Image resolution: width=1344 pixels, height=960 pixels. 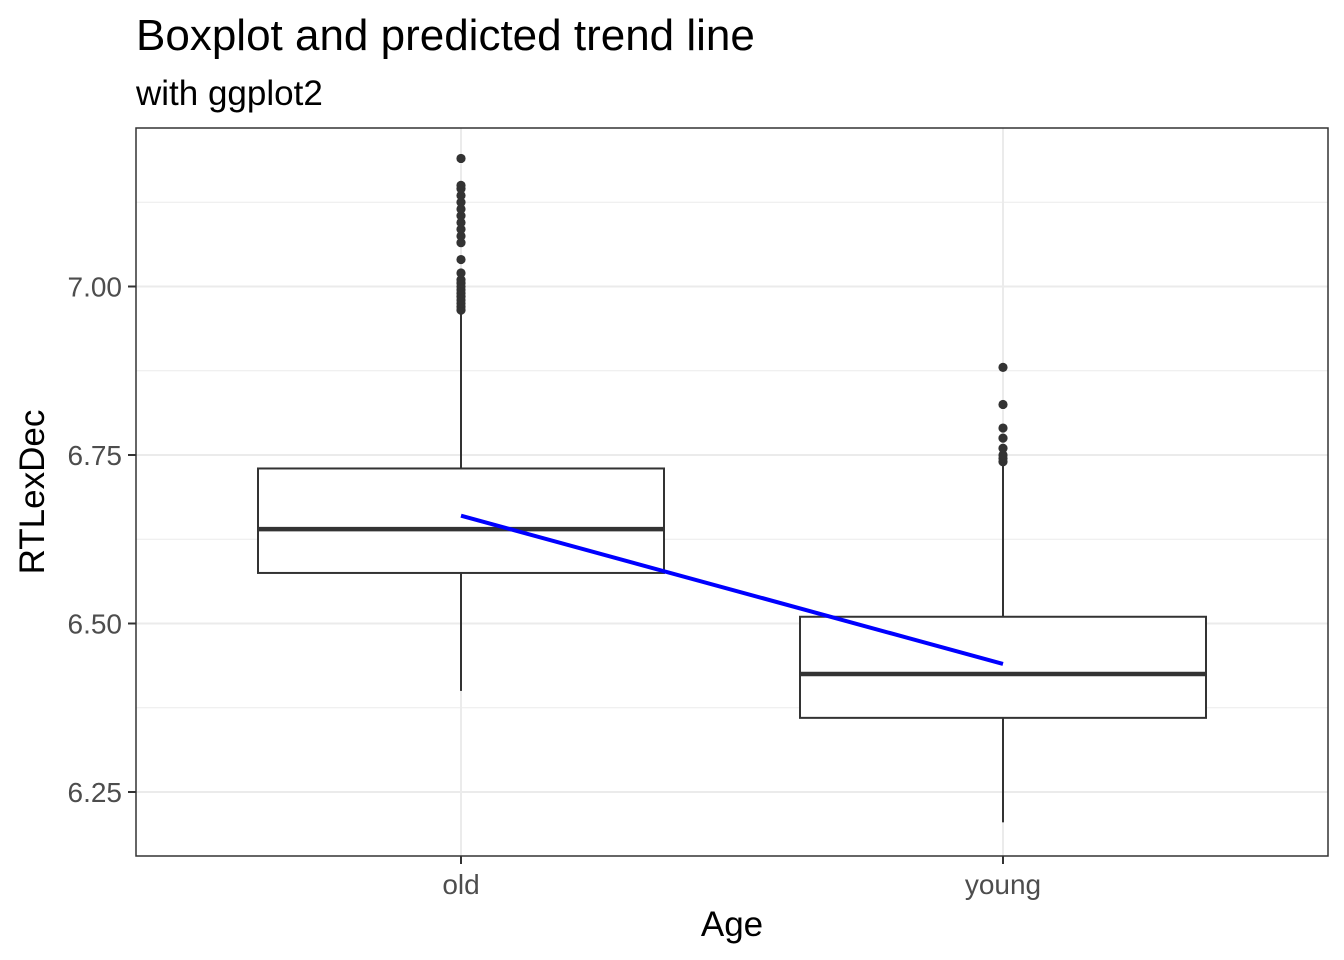 What do you see at coordinates (1003, 667) in the screenshot?
I see `box-young` at bounding box center [1003, 667].